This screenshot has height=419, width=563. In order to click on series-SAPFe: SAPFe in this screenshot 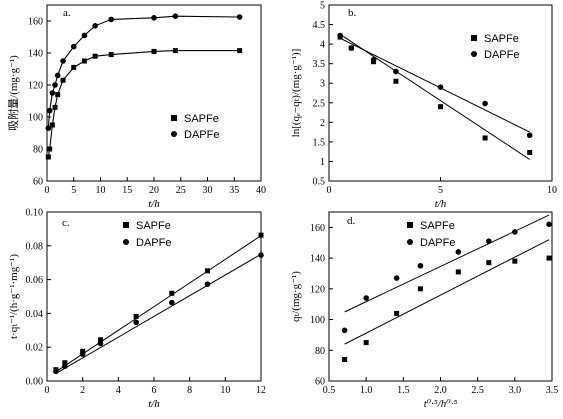, I will do `click(144, 104)`.